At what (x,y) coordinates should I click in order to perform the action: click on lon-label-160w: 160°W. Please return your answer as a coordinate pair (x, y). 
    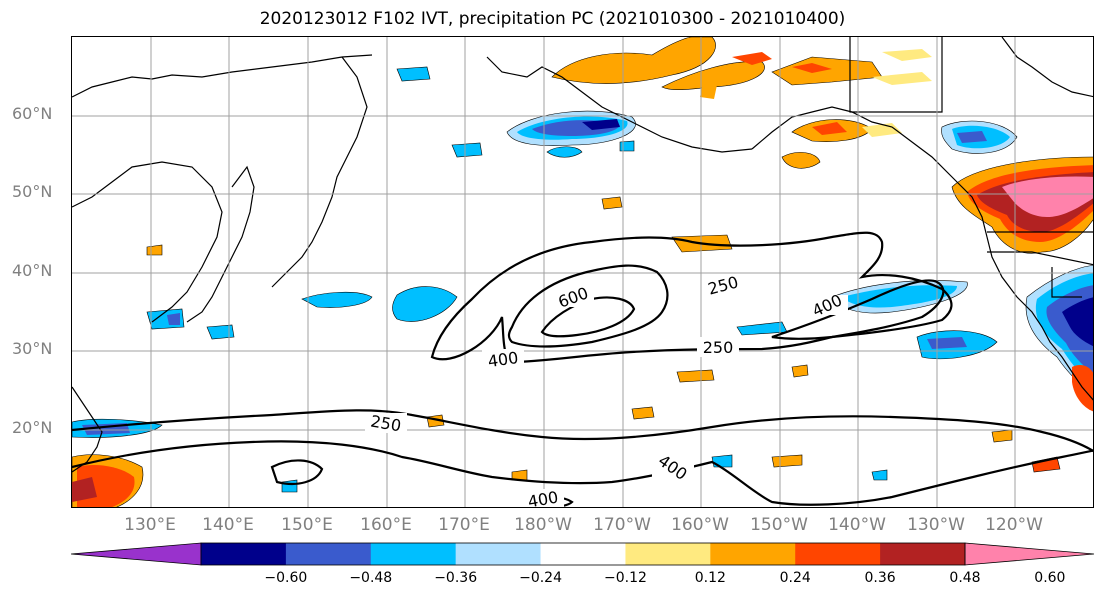
    Looking at the image, I should click on (700, 525).